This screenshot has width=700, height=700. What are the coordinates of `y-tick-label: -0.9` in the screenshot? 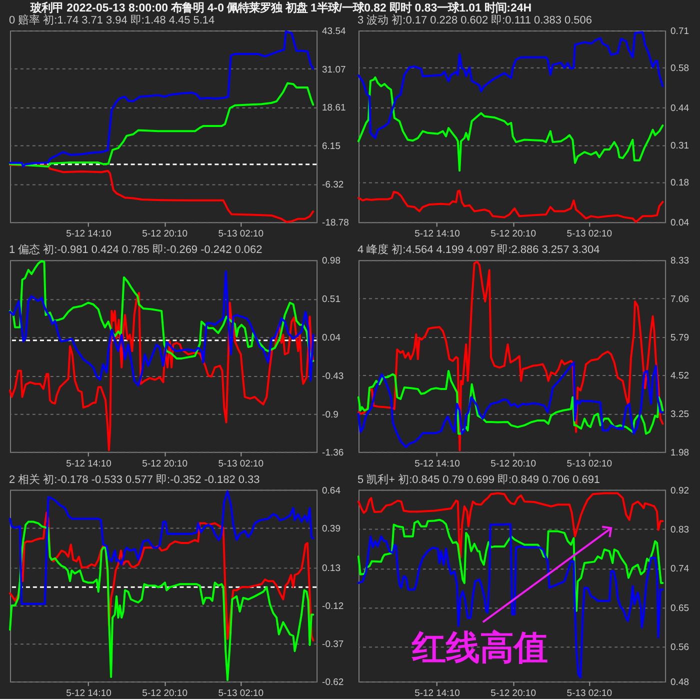 It's located at (330, 415).